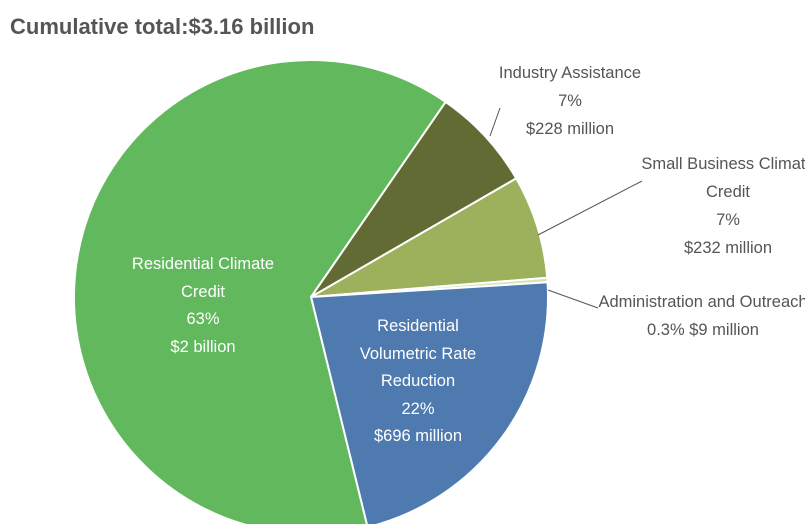 Image resolution: width=805 pixels, height=524 pixels. Describe the element at coordinates (723, 178) in the screenshot. I see `category-label: Small Business Climate Credit` at that location.